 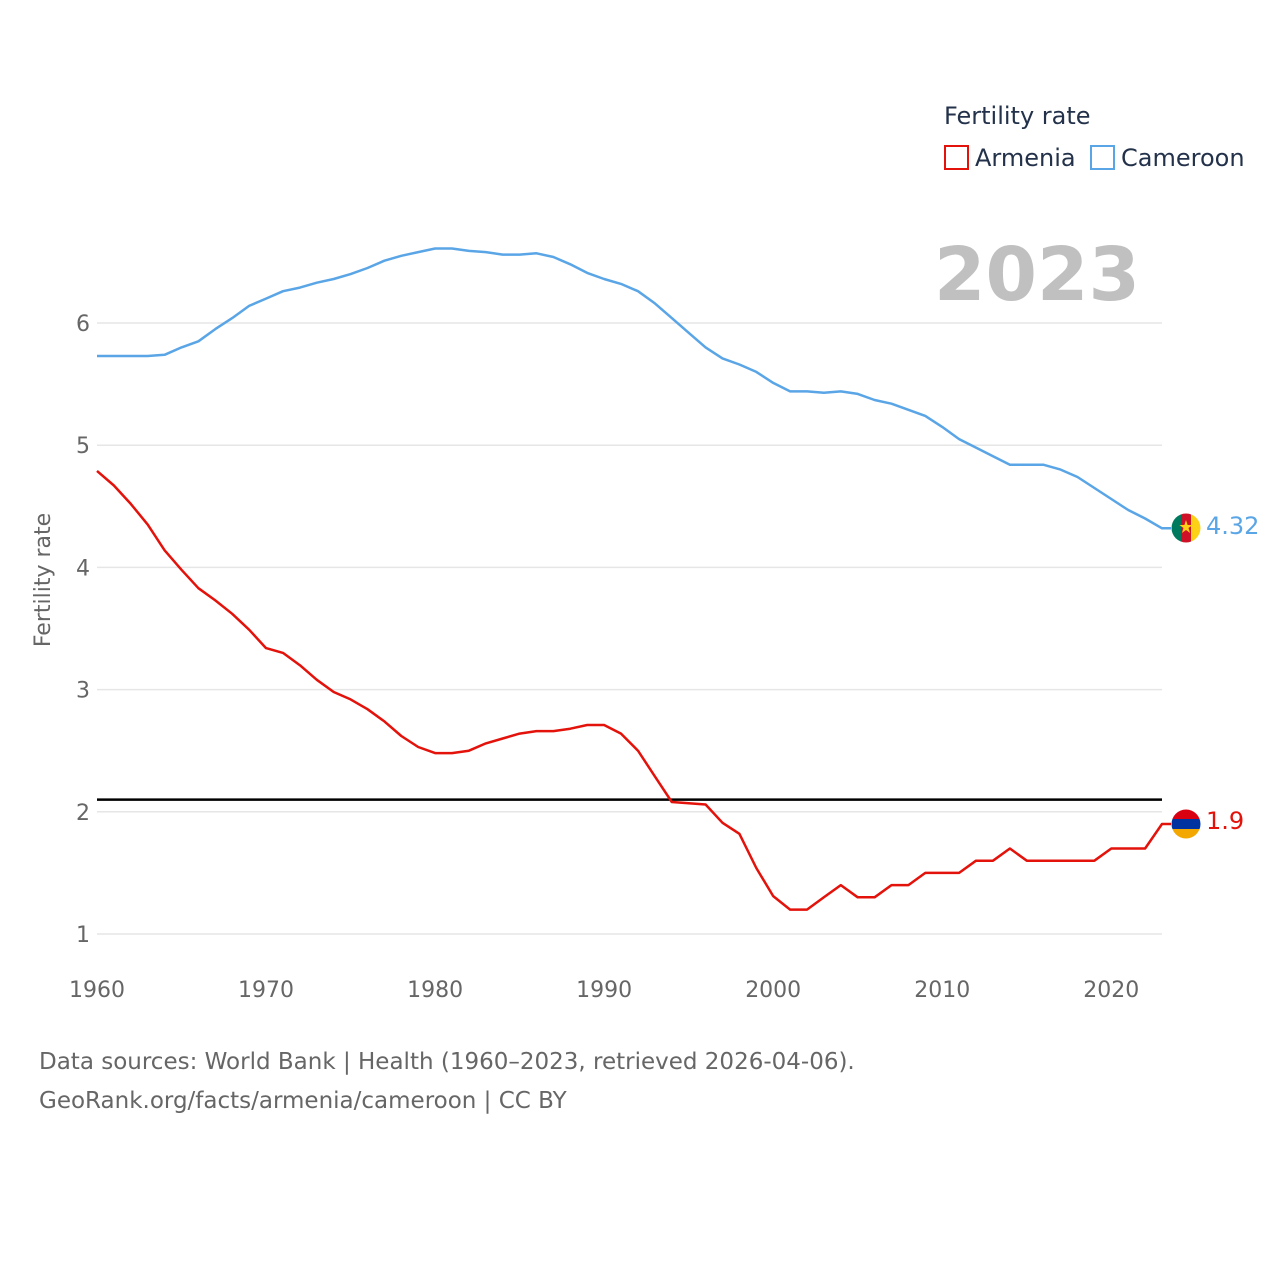 What do you see at coordinates (1186, 824) in the screenshot?
I see `armenia-flag-icon` at bounding box center [1186, 824].